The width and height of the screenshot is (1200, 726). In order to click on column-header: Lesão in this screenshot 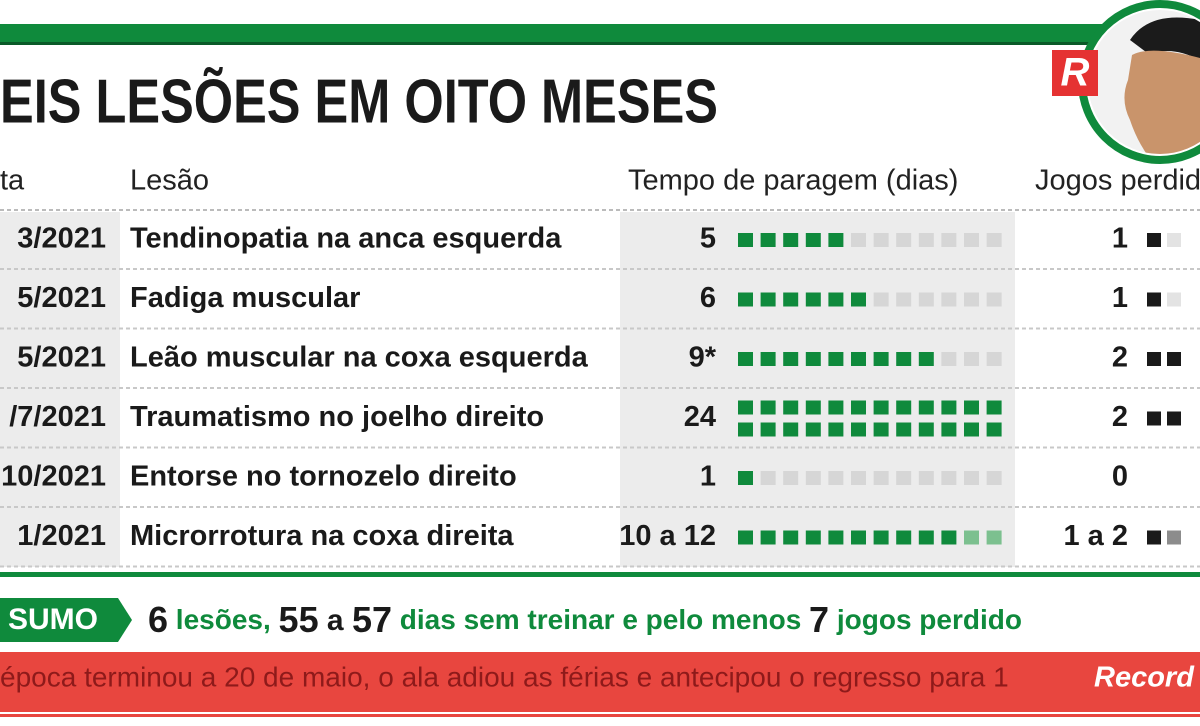, I will do `click(169, 181)`.